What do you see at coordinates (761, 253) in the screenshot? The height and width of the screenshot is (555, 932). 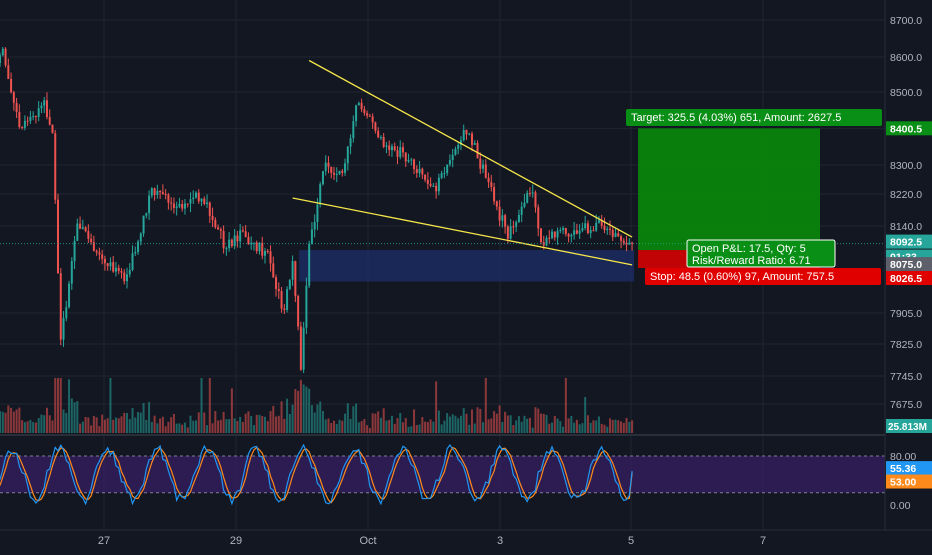 I see `pnl-tag-box` at bounding box center [761, 253].